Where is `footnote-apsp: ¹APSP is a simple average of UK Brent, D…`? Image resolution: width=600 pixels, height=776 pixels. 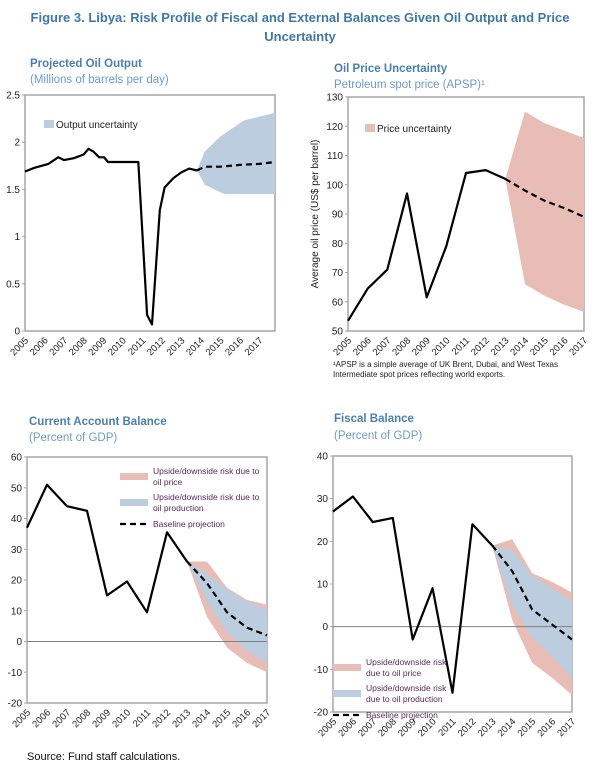
footnote-apsp: ¹APSP is a simple average of UK Brent, D… is located at coordinates (445, 369).